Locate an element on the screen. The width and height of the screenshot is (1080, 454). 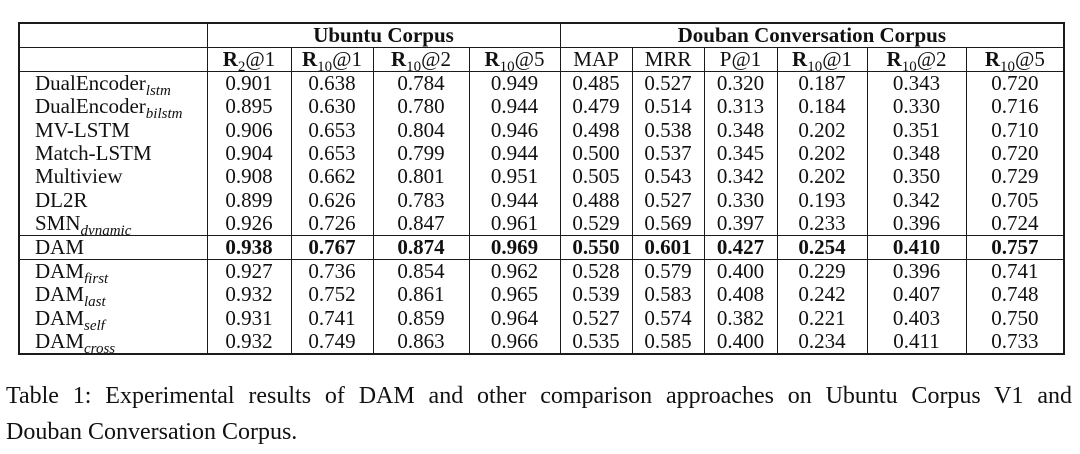
value-cell: 0.752 is located at coordinates (331, 294).